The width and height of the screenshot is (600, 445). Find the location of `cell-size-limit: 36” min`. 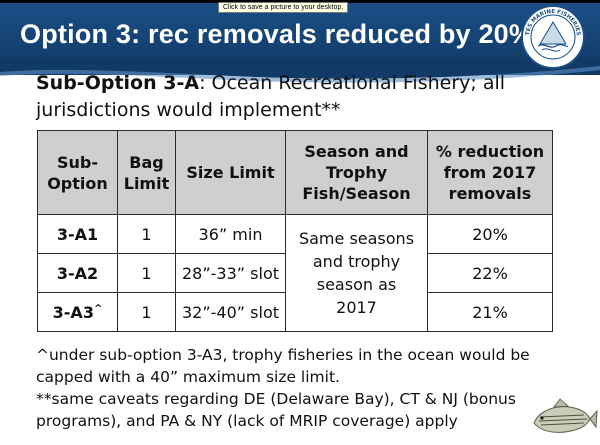

cell-size-limit: 36” min is located at coordinates (230, 234).